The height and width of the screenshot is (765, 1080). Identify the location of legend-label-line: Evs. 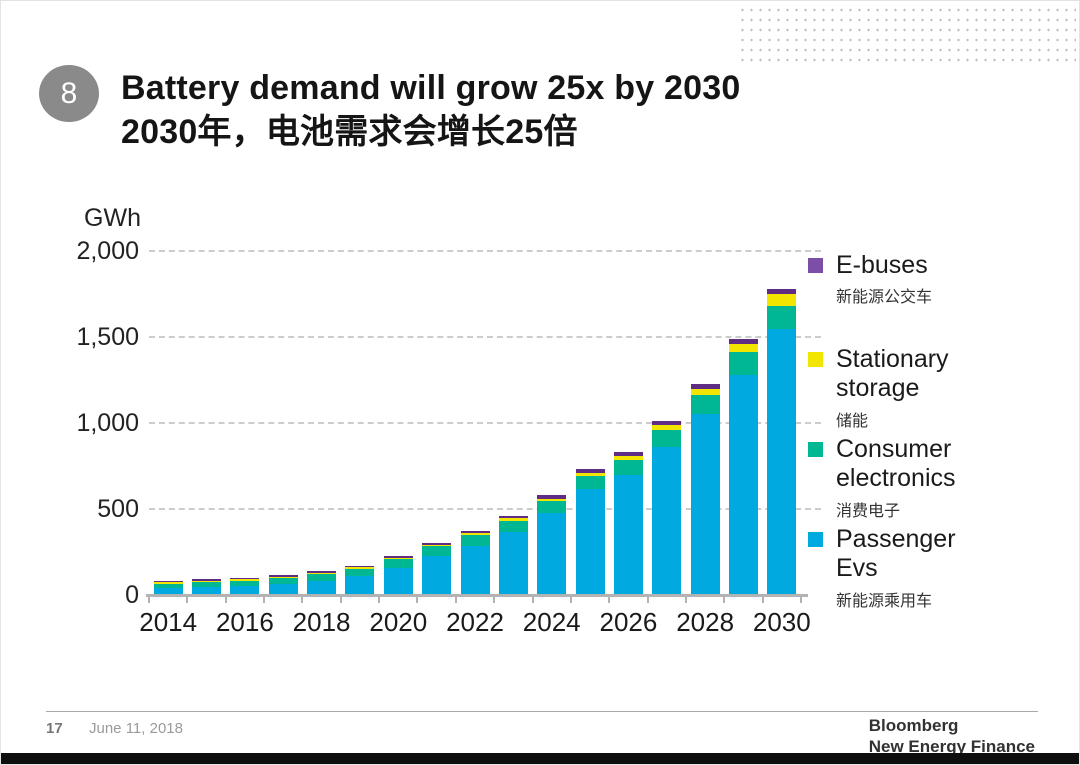
(857, 568).